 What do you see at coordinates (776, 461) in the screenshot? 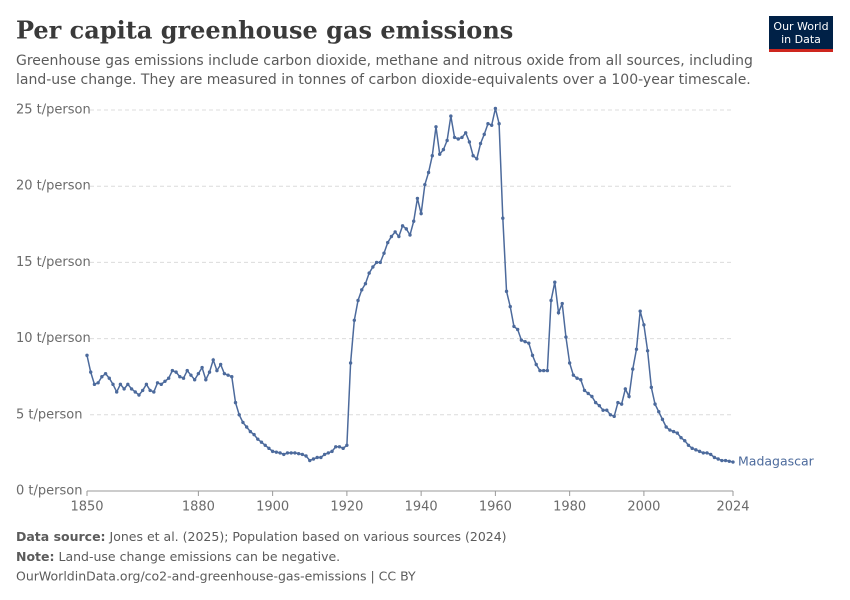
I see `series-label: Madagascar` at bounding box center [776, 461].